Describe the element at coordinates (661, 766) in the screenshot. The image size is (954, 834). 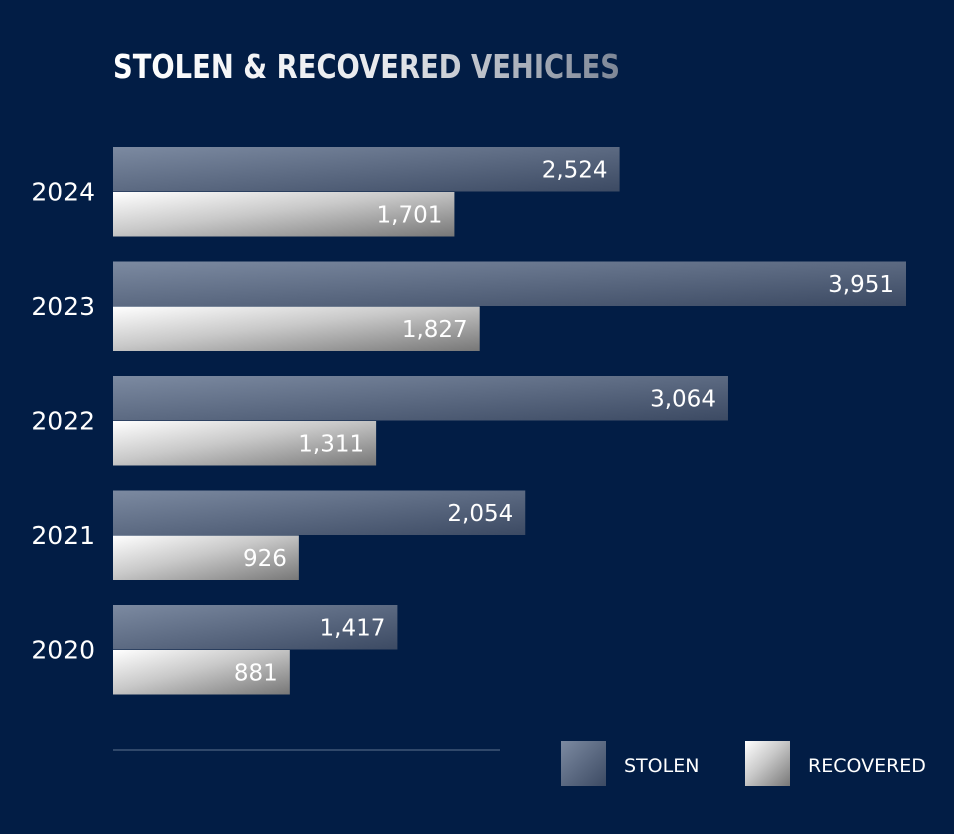
I see `legend-label-stolen: STOLEN` at that location.